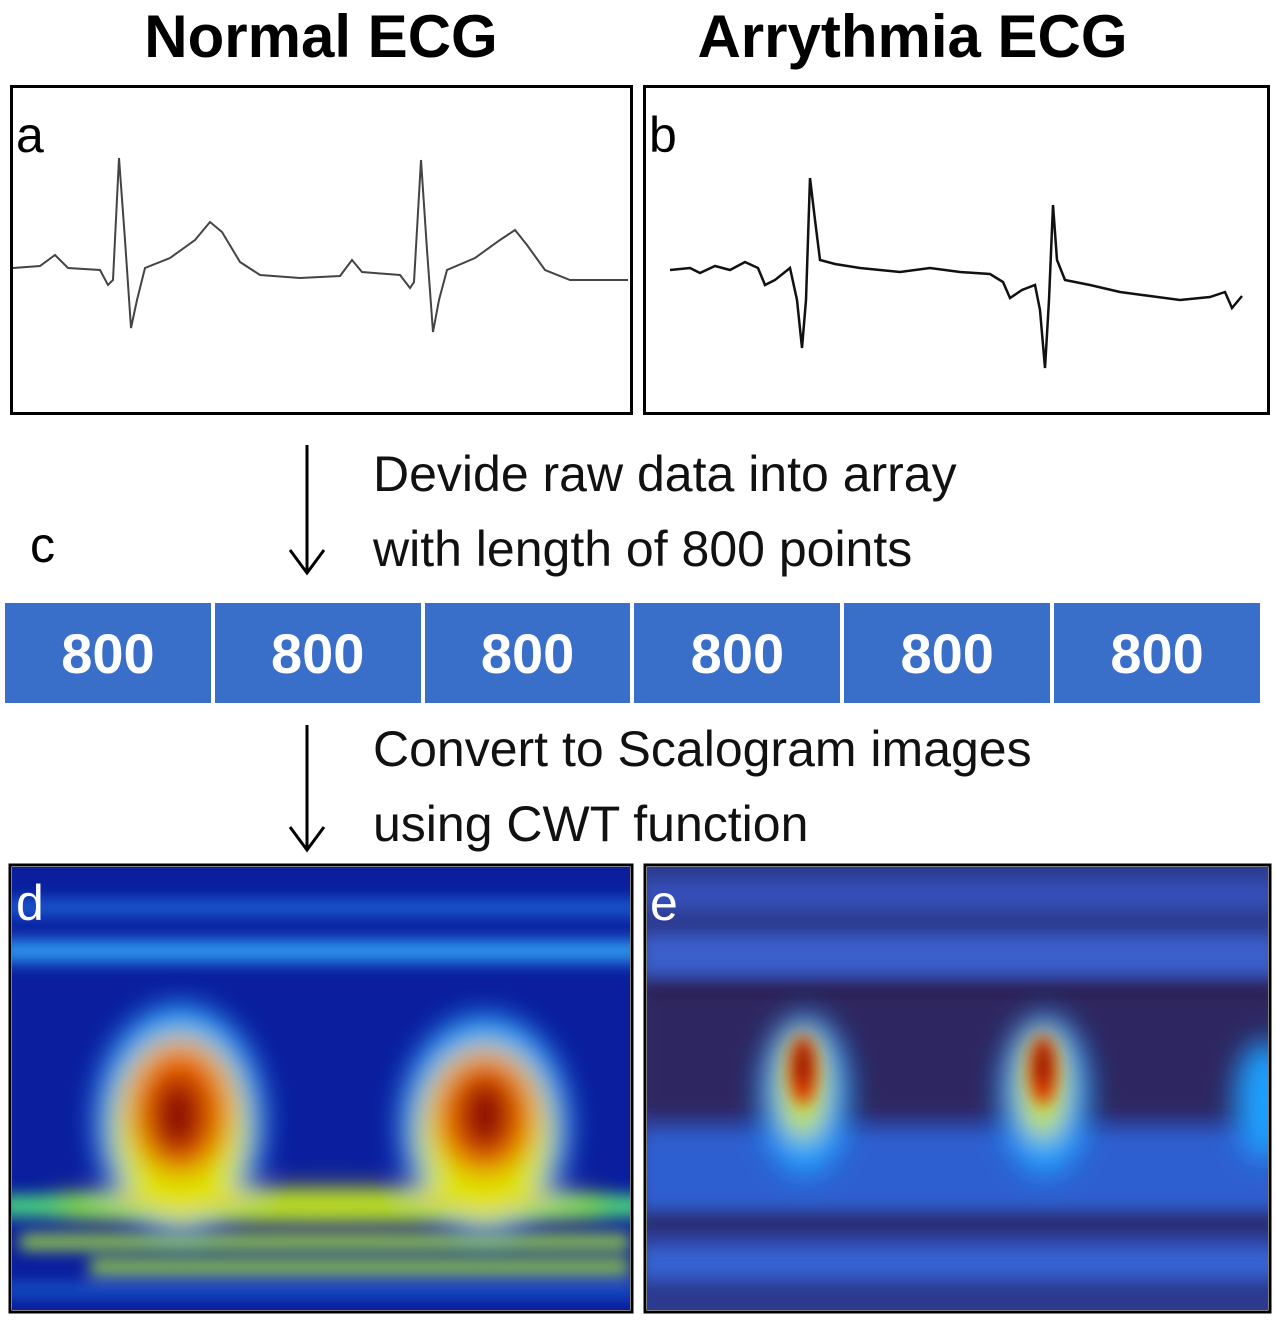 This screenshot has height=1326, width=1275. I want to click on divide-step-line-2: with length of 800 points, so click(643, 549).